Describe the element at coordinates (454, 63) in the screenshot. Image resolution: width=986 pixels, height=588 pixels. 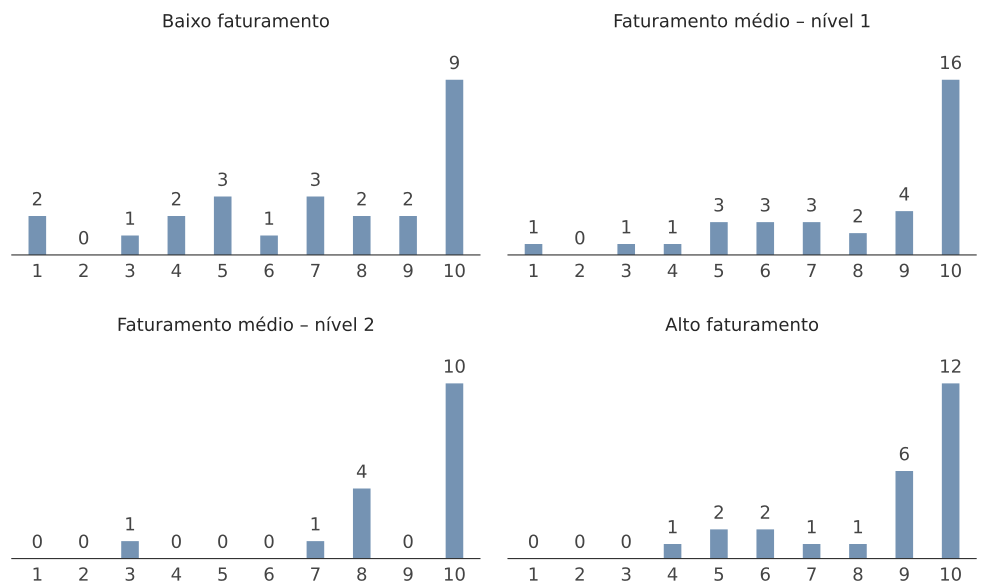
I see `data-label: 9` at that location.